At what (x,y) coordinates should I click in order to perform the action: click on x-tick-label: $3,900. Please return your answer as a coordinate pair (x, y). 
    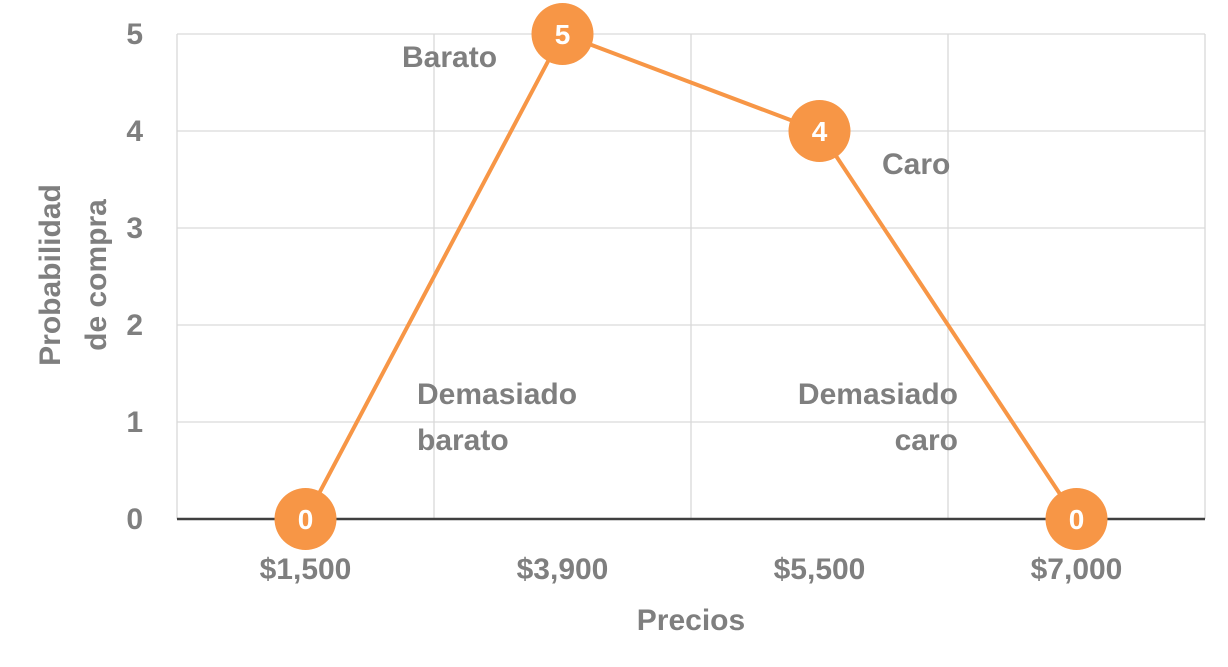
    Looking at the image, I should click on (563, 569).